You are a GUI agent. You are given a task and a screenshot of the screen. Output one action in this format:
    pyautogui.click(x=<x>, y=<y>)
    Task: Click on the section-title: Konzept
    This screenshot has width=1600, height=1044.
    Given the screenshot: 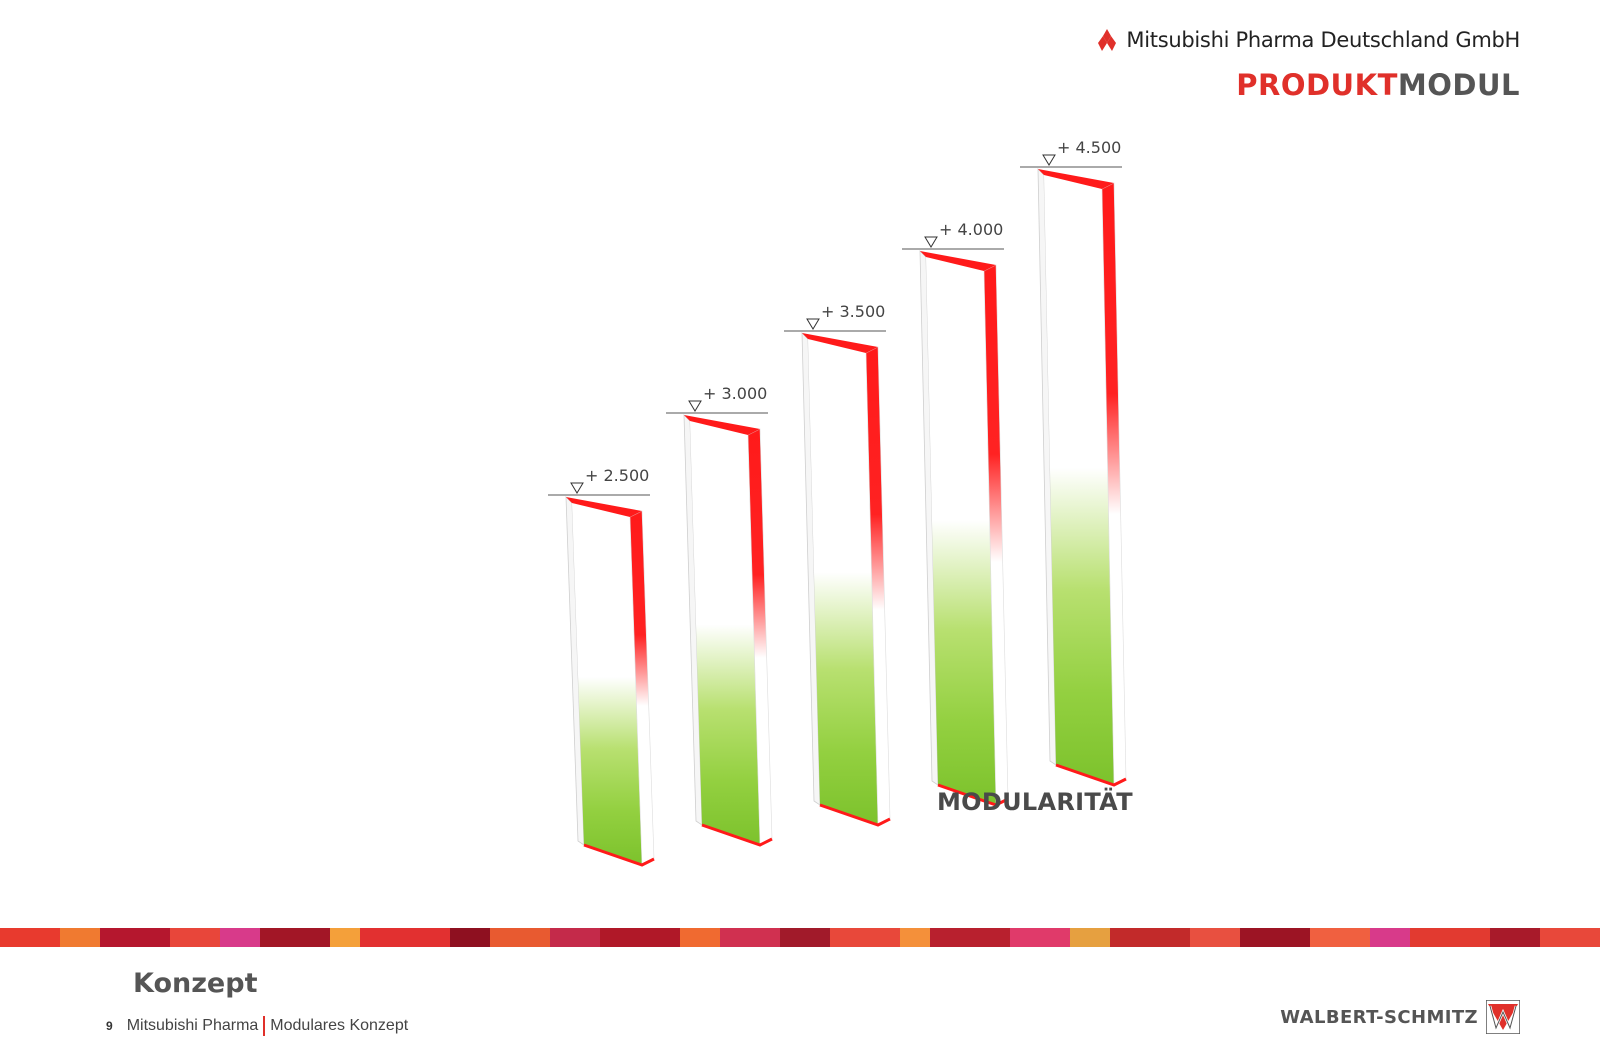 What is the action you would take?
    pyautogui.click(x=195, y=983)
    